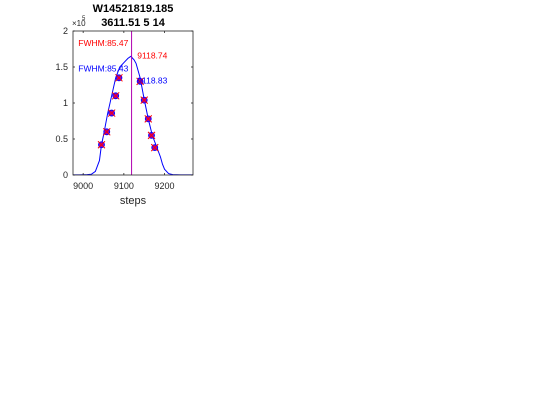 This screenshot has height=420, width=560. I want to click on curve-line, so click(133, 115).